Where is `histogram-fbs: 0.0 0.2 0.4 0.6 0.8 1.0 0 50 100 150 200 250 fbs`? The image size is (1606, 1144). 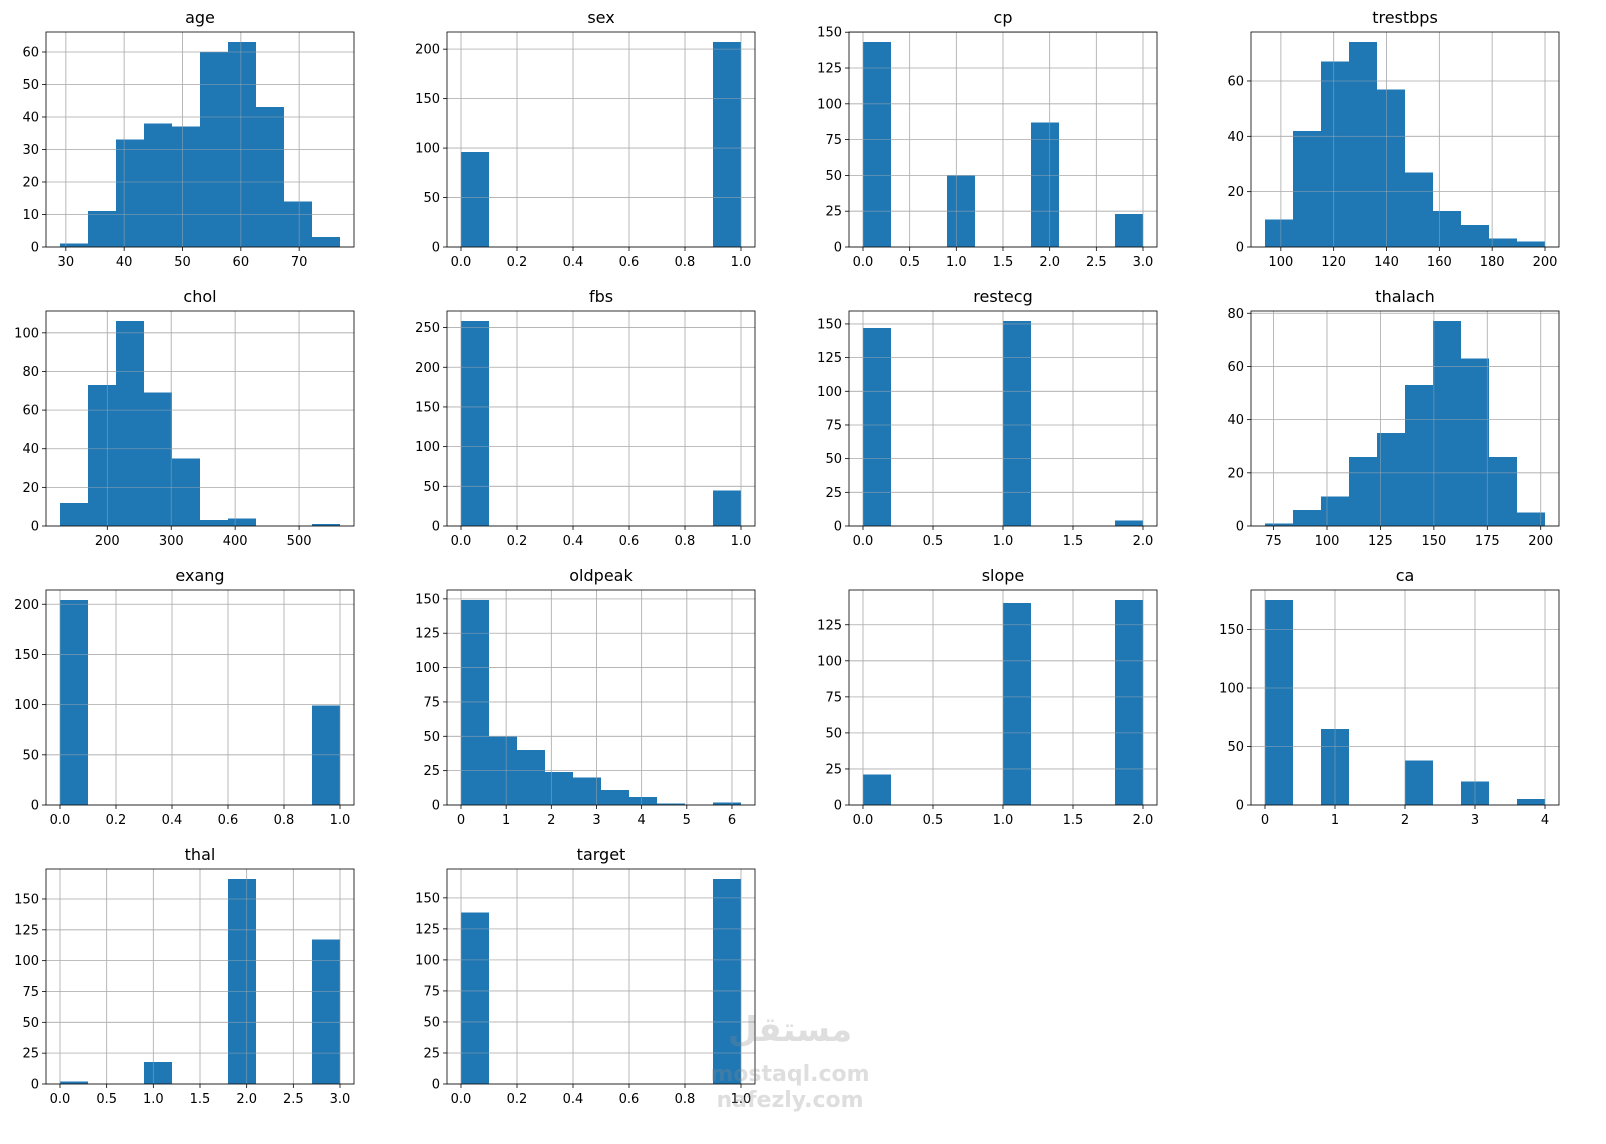
histogram-fbs: 0.0 0.2 0.4 0.6 0.8 1.0 0 50 100 150 200 250 fbs is located at coordinates (585, 418).